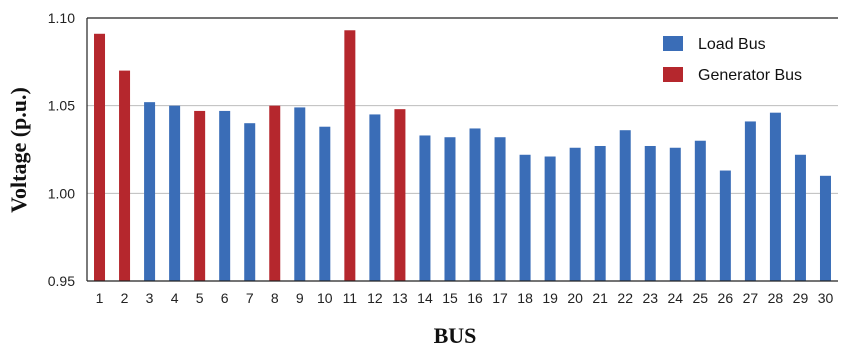 The width and height of the screenshot is (843, 349). What do you see at coordinates (673, 74) in the screenshot?
I see `legend-swatch-generator-bus` at bounding box center [673, 74].